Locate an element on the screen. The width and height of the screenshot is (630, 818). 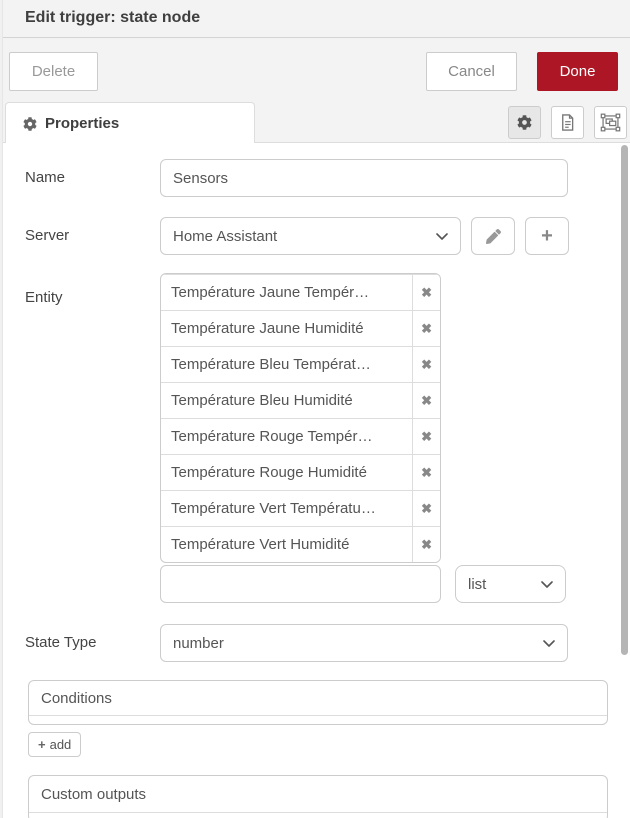
object-group-icon is located at coordinates (610, 122).